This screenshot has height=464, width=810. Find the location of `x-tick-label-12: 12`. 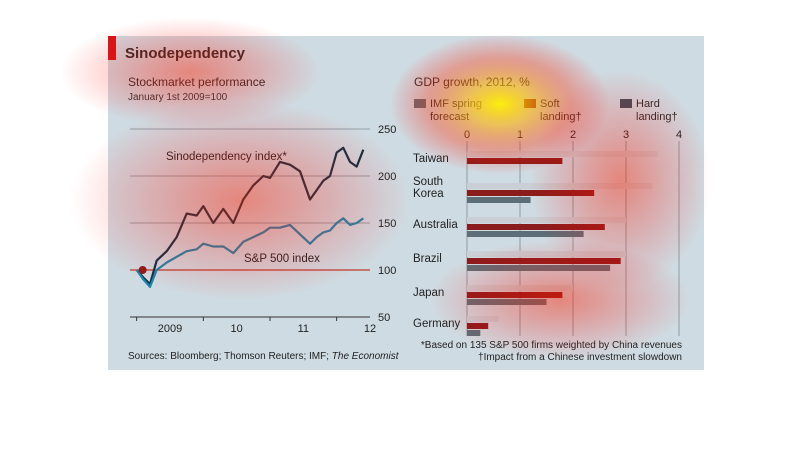

x-tick-label-12: 12 is located at coordinates (370, 329).